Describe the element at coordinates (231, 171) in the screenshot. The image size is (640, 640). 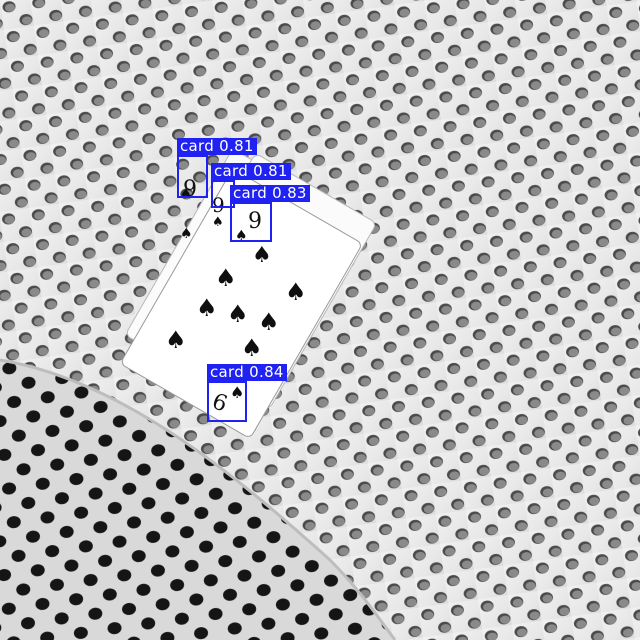
I see `detection-label-2-class: card` at that location.